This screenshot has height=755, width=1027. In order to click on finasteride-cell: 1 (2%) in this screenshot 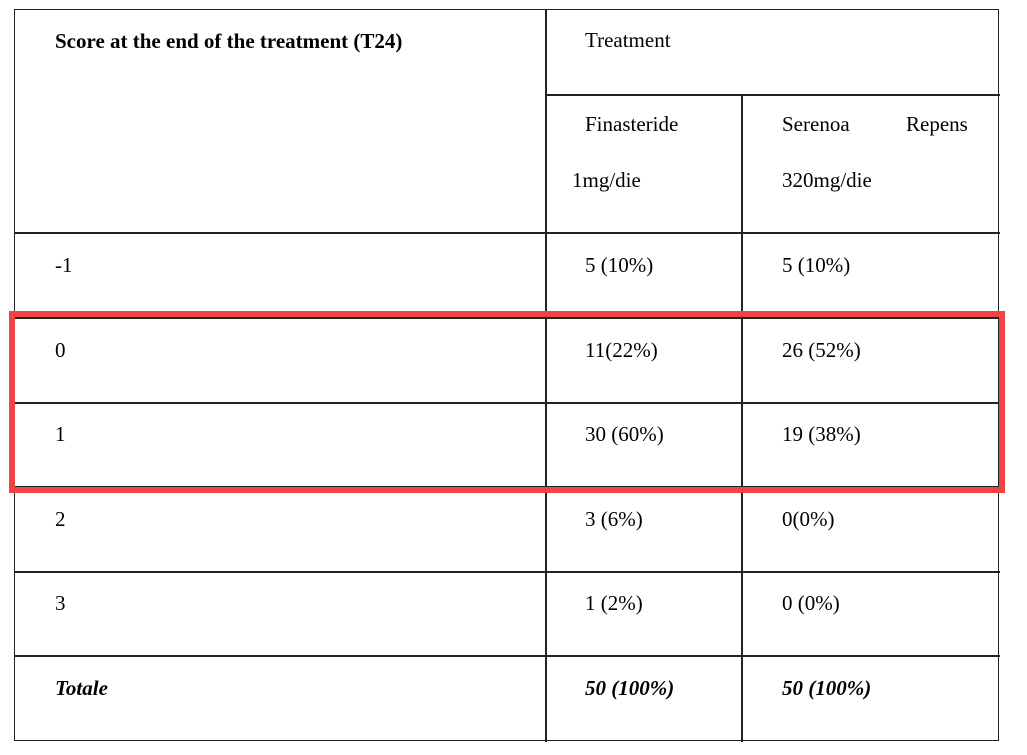, I will do `click(614, 603)`.